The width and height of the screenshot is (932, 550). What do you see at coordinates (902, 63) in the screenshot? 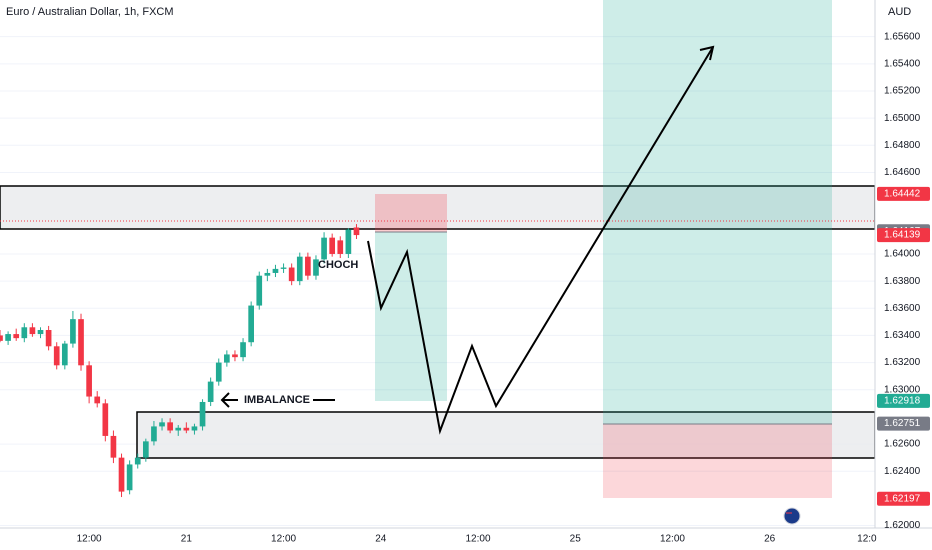
I see `y-tick-label: 1.65400` at bounding box center [902, 63].